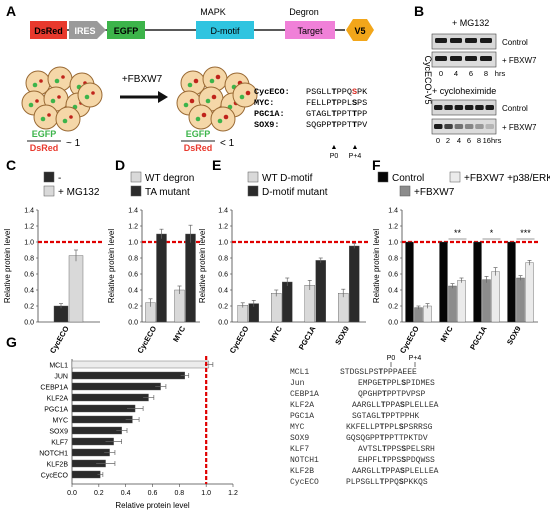 The width and height of the screenshot is (550, 516). Describe the element at coordinates (387, 438) in the screenshot. I see `seqG-seq: GQSQGPPTPPTTPKTDV` at that location.